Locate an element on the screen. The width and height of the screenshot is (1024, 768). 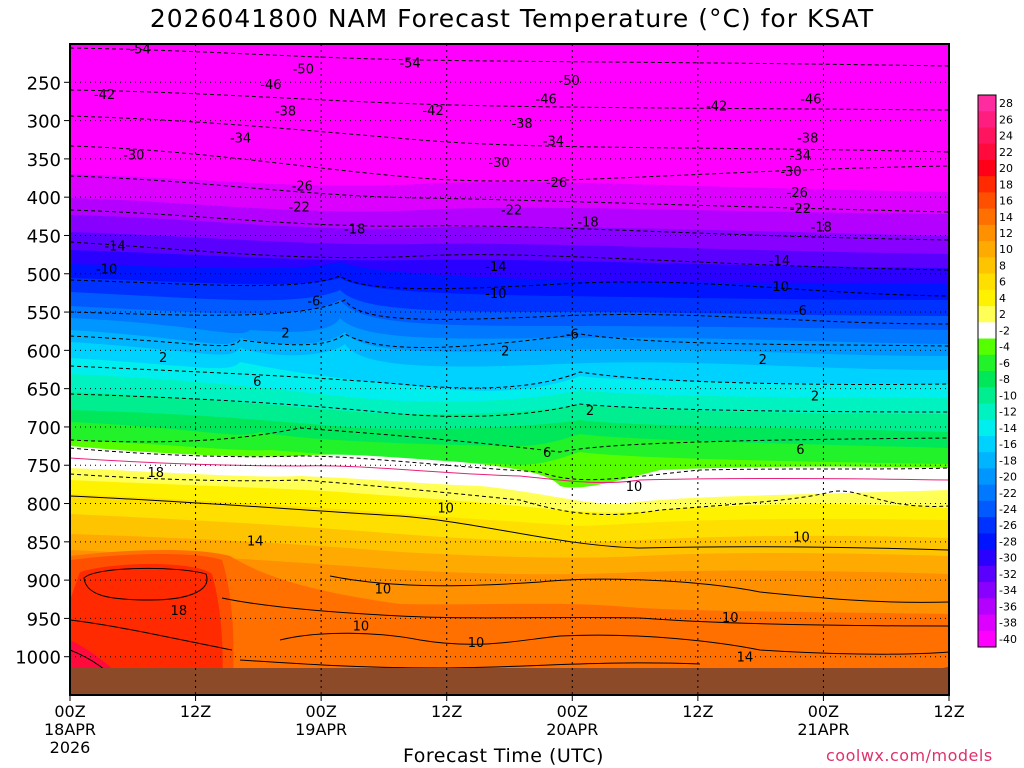
colorbar-label: 8 is located at coordinates (1002, 265).